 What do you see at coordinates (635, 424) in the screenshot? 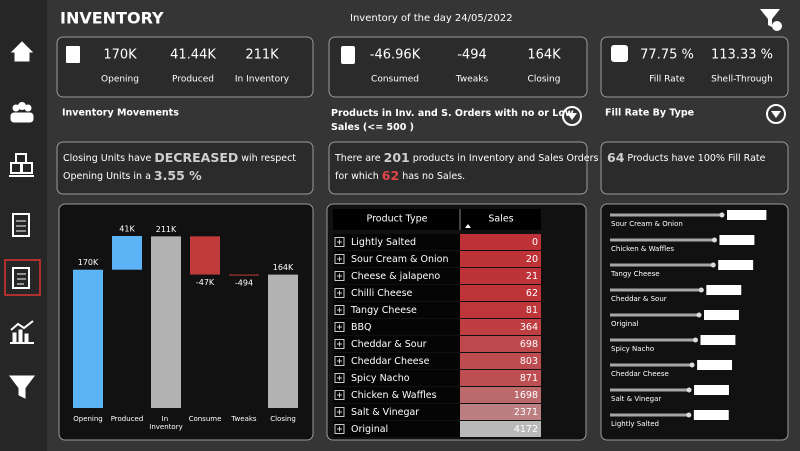
I see `category-label: Lightly Salted` at bounding box center [635, 424].